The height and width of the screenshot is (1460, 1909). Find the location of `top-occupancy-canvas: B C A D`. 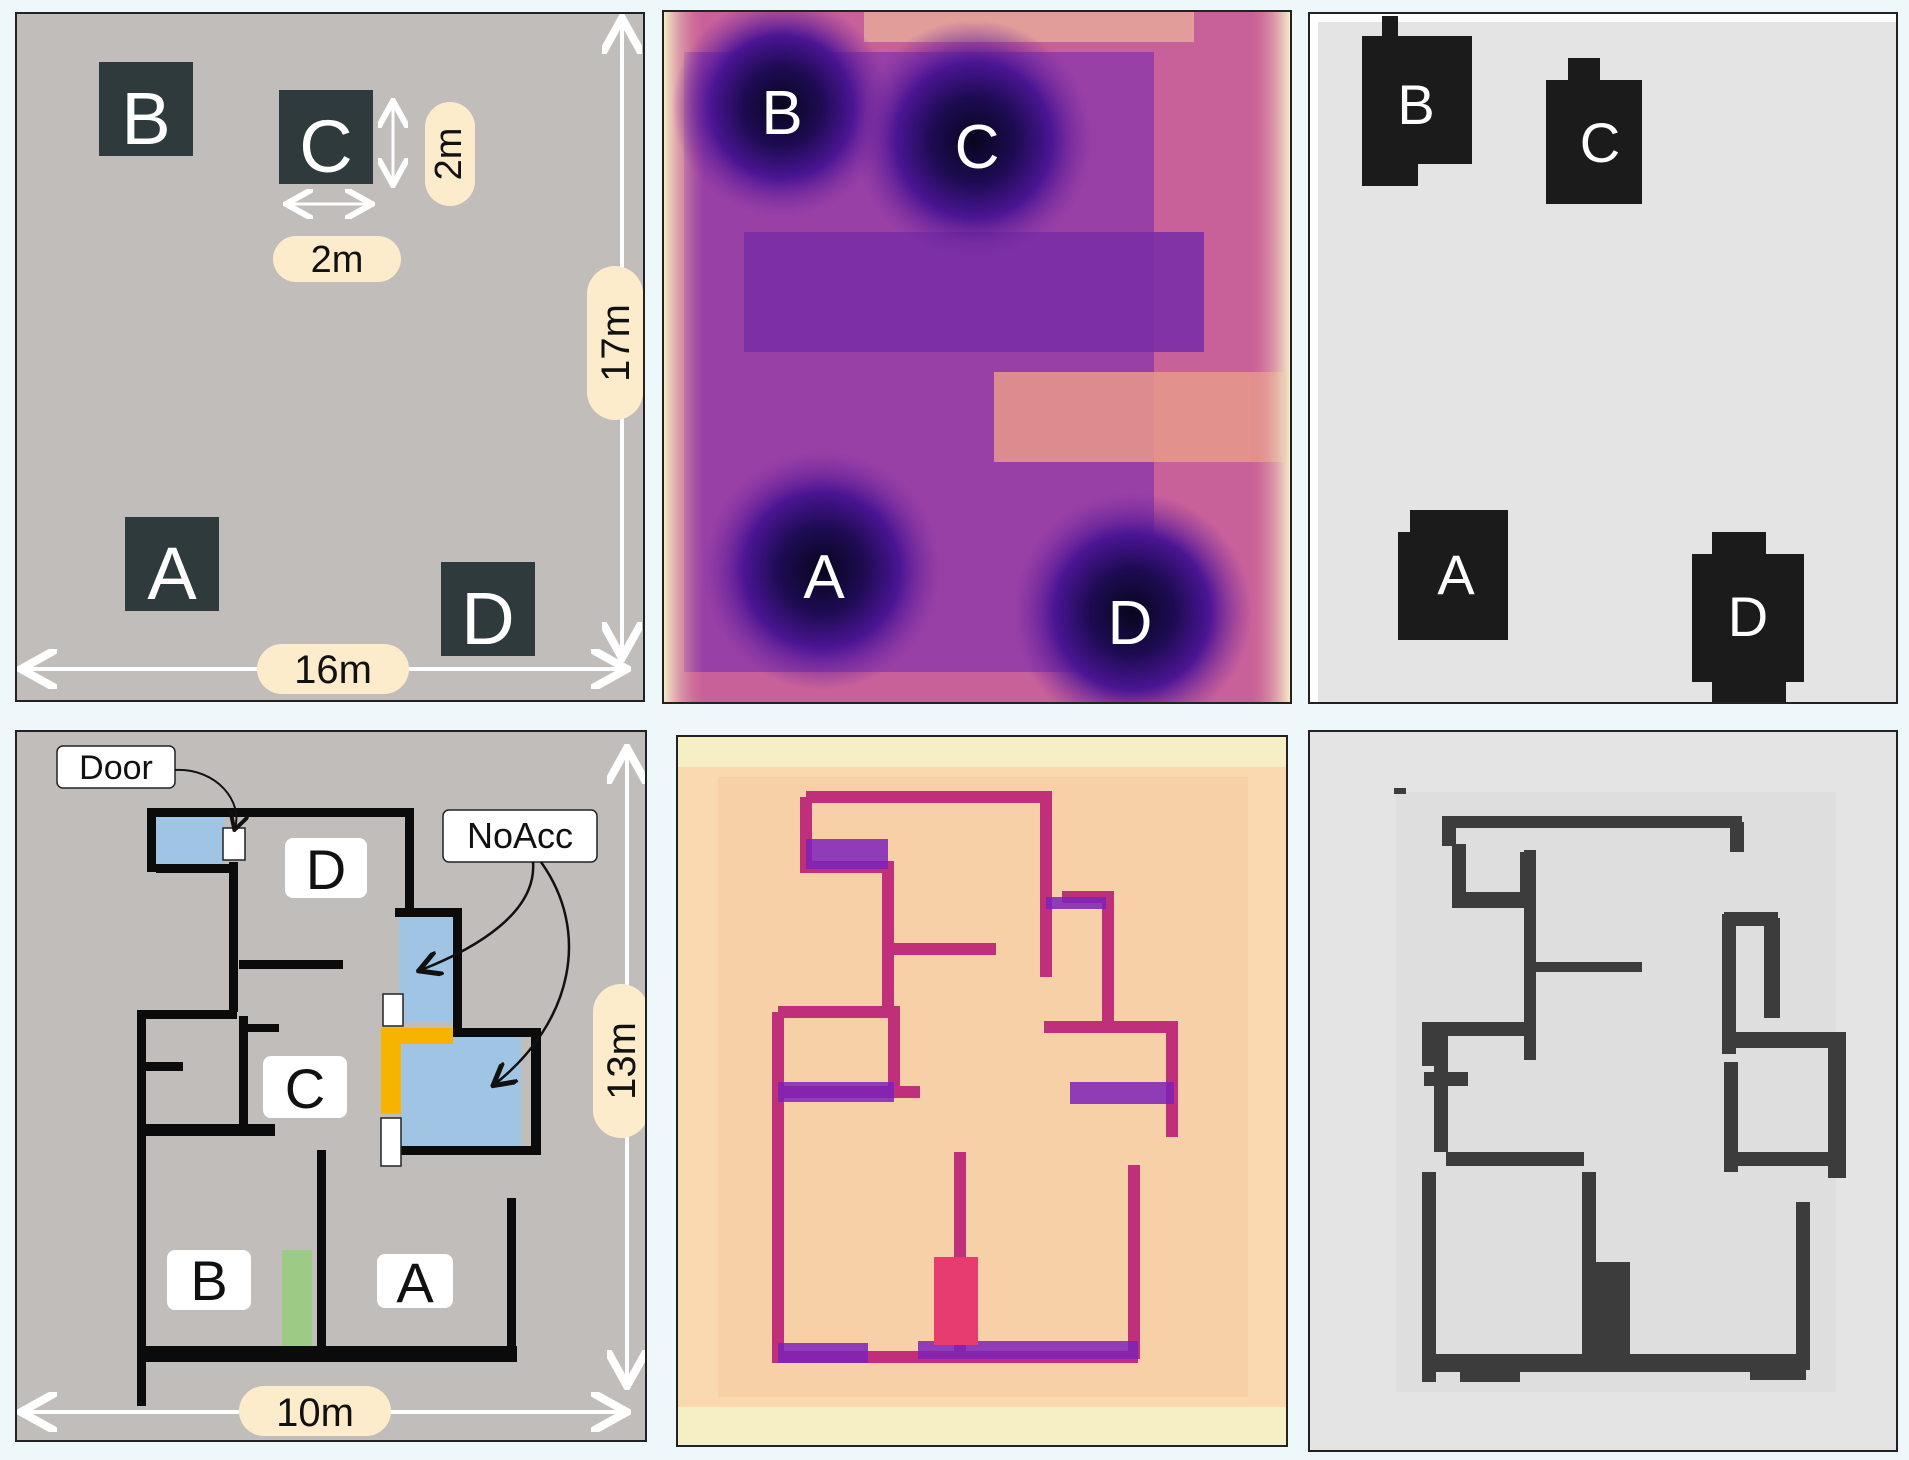

top-occupancy-canvas: B C A D is located at coordinates (1603, 358).